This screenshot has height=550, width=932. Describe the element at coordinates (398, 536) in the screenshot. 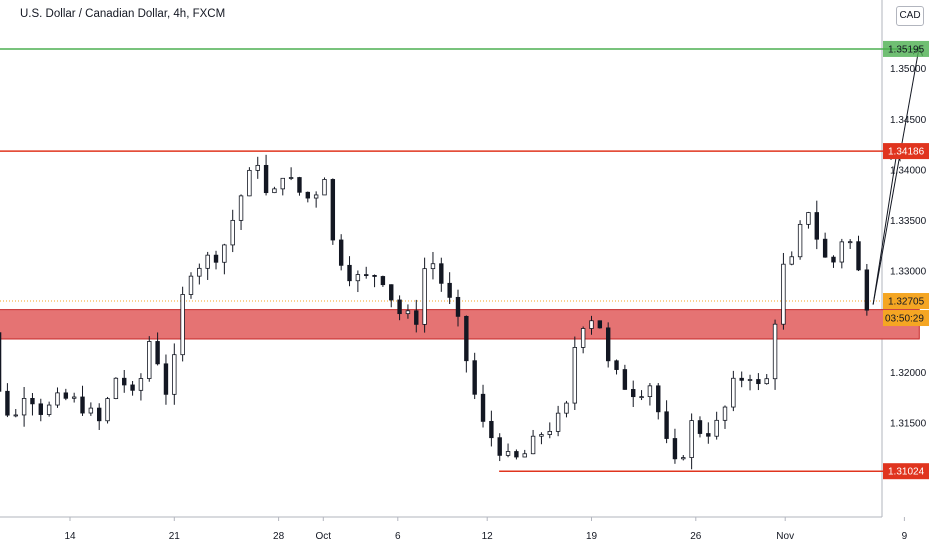

I see `time-tick-label: 6` at that location.